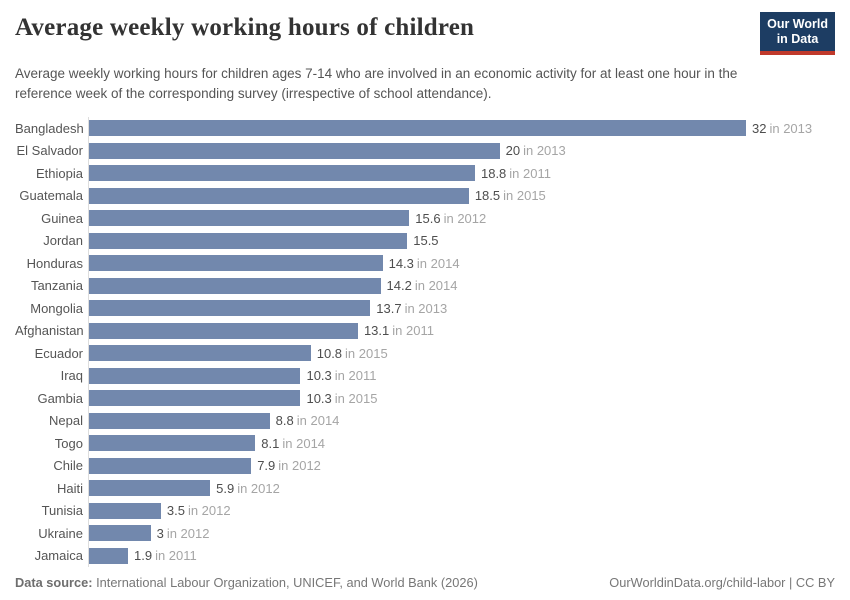  I want to click on value-label: 5.9, so click(225, 488).